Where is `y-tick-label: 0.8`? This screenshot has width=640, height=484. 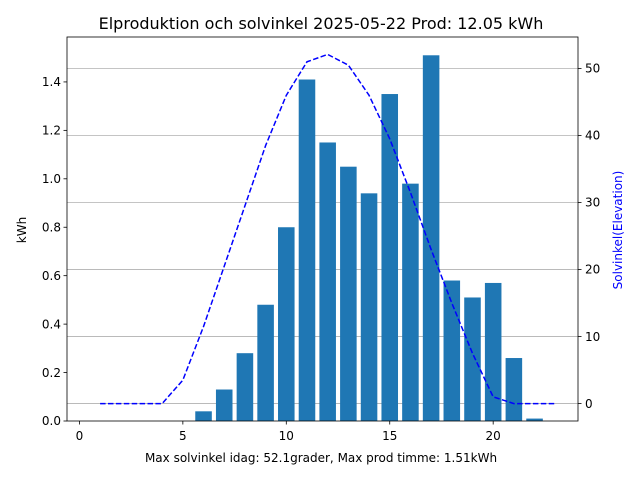 y-tick-label: 0.8 is located at coordinates (51, 227).